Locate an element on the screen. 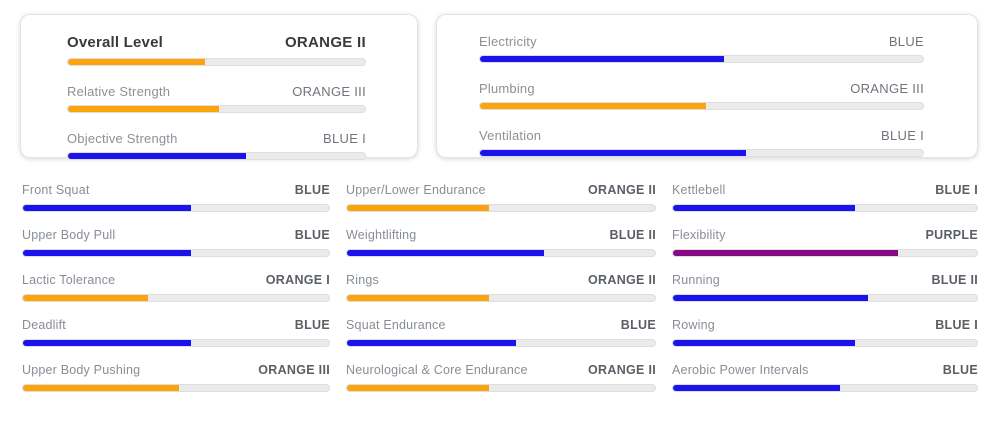 The height and width of the screenshot is (421, 1000). stat-row-upper-body-pull: Upper Body Pull BLUE is located at coordinates (176, 242).